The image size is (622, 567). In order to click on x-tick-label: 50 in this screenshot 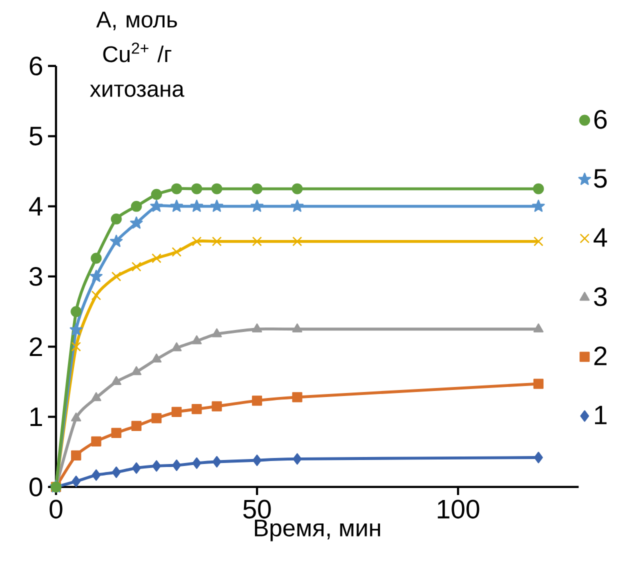, I will do `click(257, 509)`.